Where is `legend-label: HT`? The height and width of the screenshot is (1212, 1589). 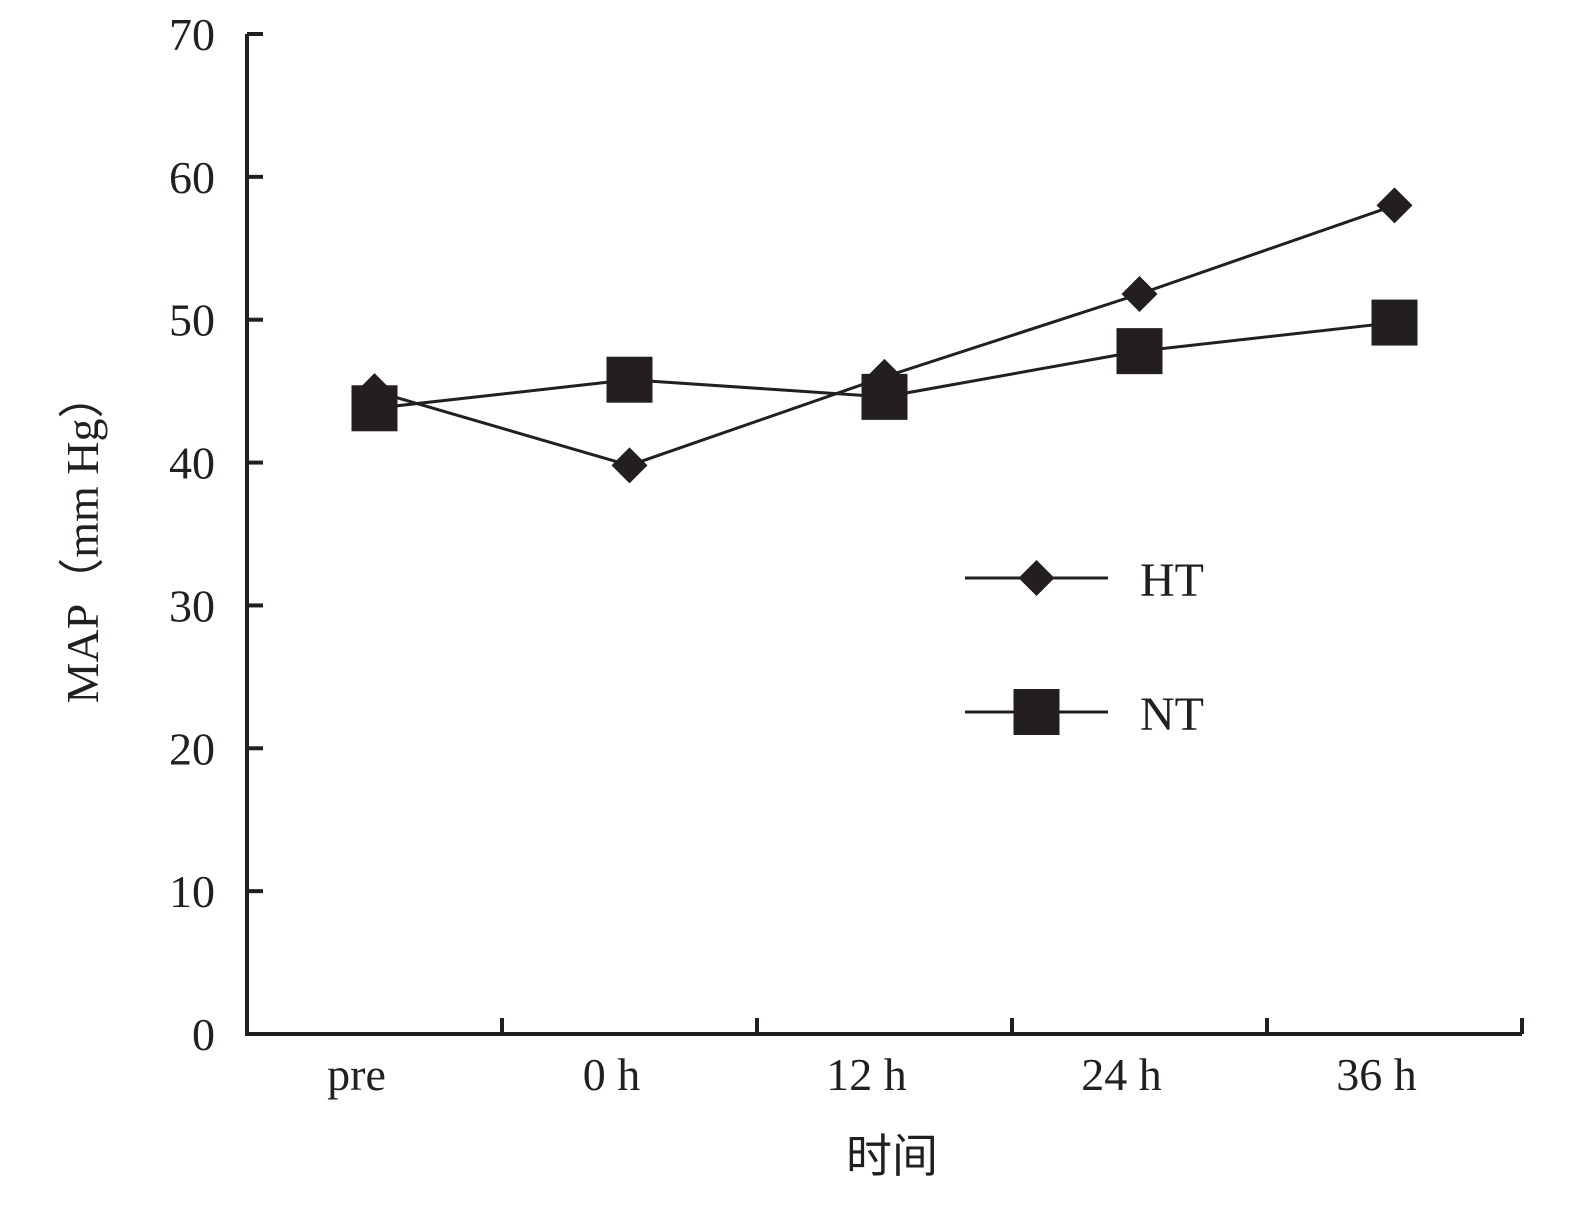
legend-label: HT is located at coordinates (1172, 580).